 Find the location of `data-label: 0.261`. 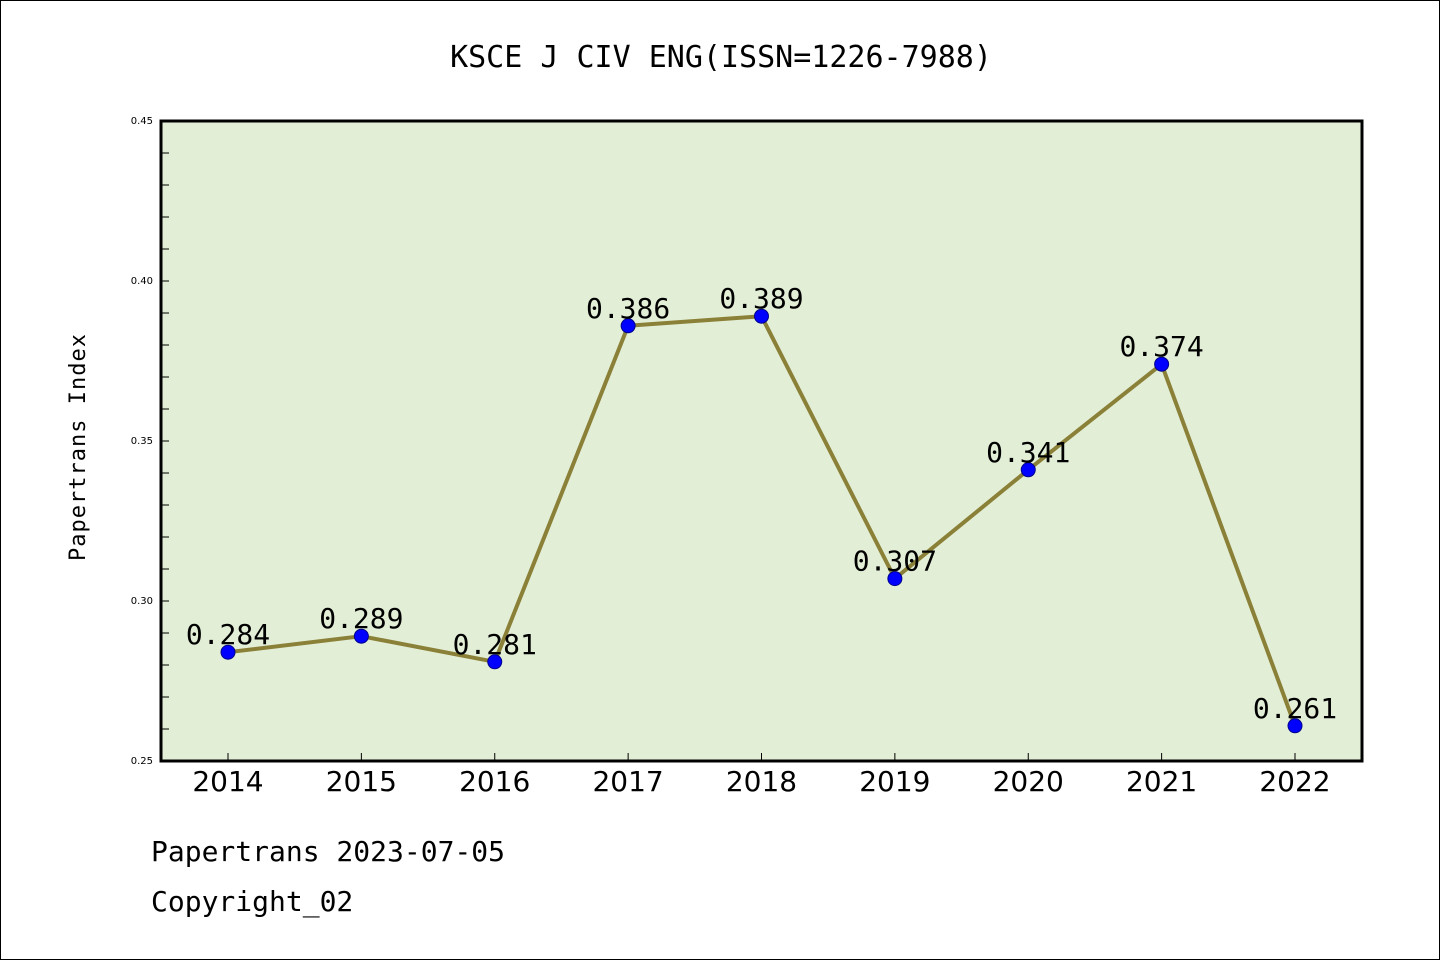

data-label: 0.261 is located at coordinates (1295, 708).